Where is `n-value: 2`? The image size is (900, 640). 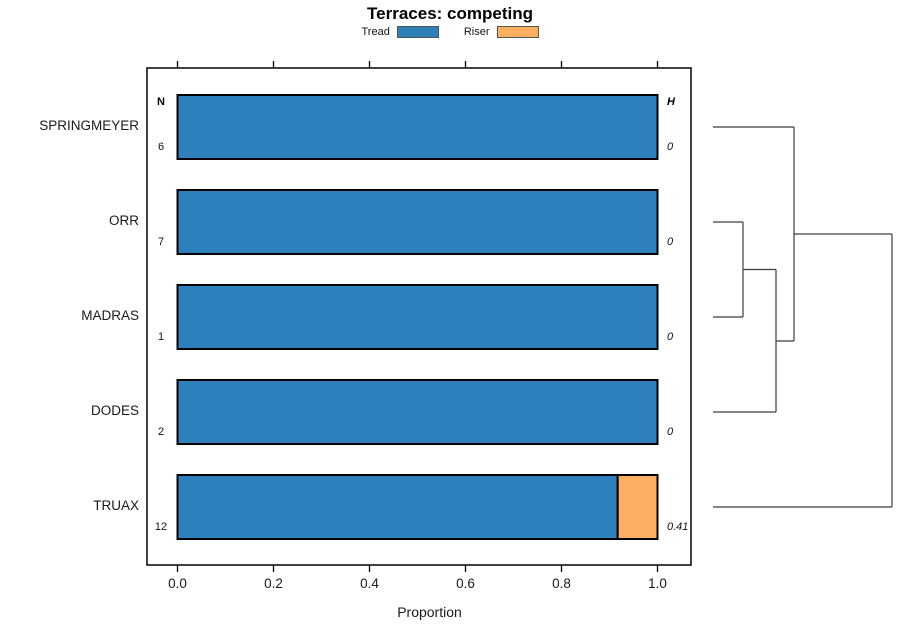
n-value: 2 is located at coordinates (161, 432).